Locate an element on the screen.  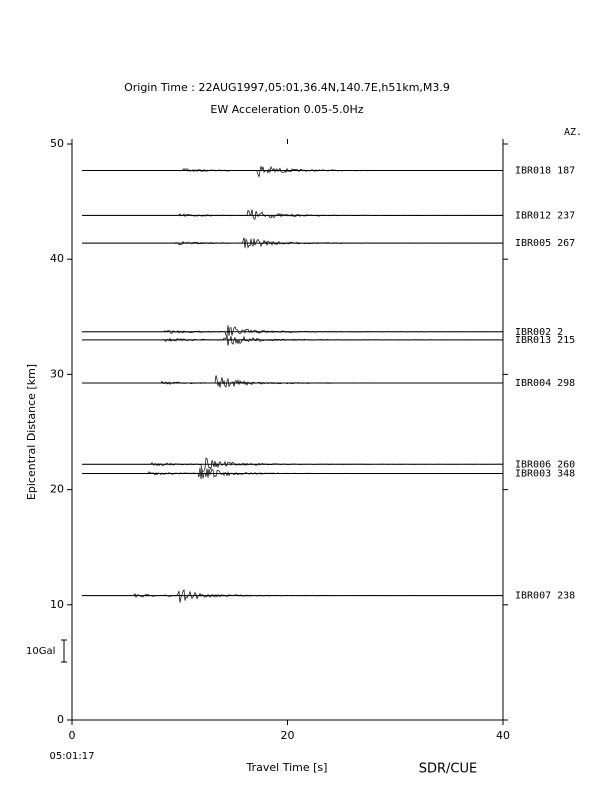
station-label: IBR012 237 is located at coordinates (545, 215).